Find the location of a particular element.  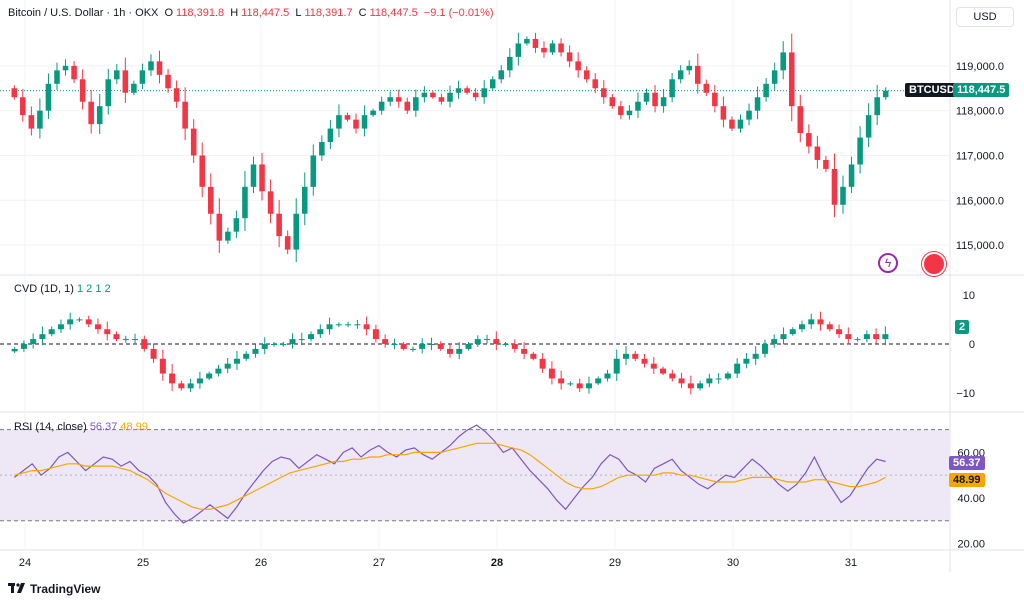

ticker-tag: BTCUSD is located at coordinates (932, 90).